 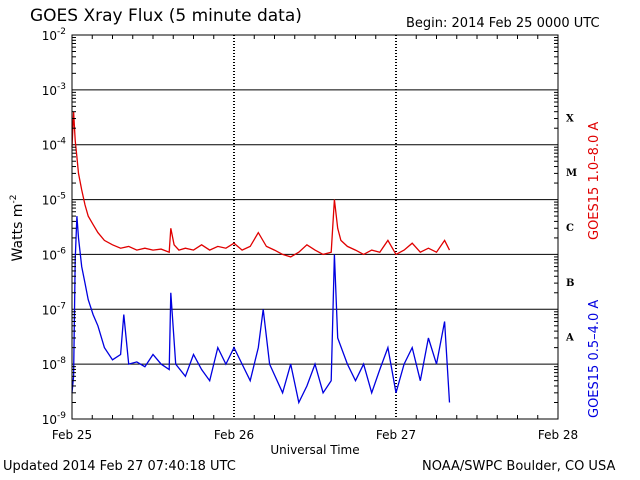 I want to click on flare-class-label: M, so click(x=571, y=173).